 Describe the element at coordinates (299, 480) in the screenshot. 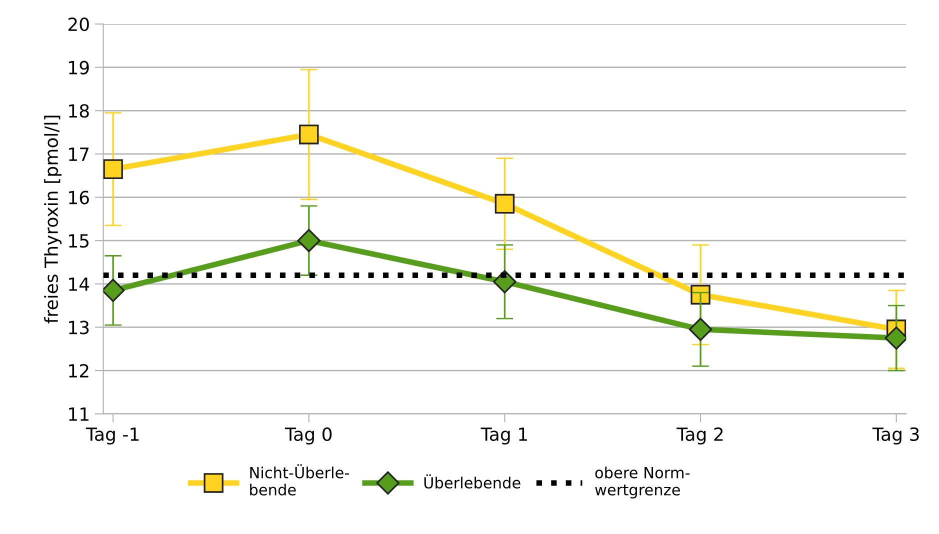

I see `legend-label: Nicht-Überle- bende` at that location.